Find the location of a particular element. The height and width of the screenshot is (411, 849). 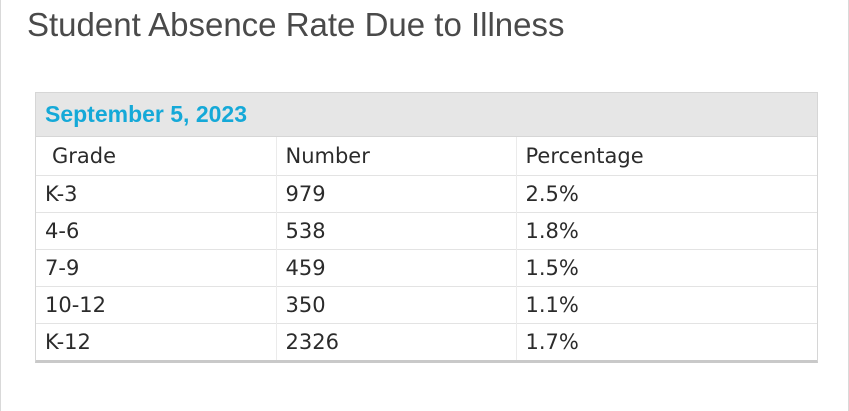

grade-cell: 10-12 is located at coordinates (156, 304).